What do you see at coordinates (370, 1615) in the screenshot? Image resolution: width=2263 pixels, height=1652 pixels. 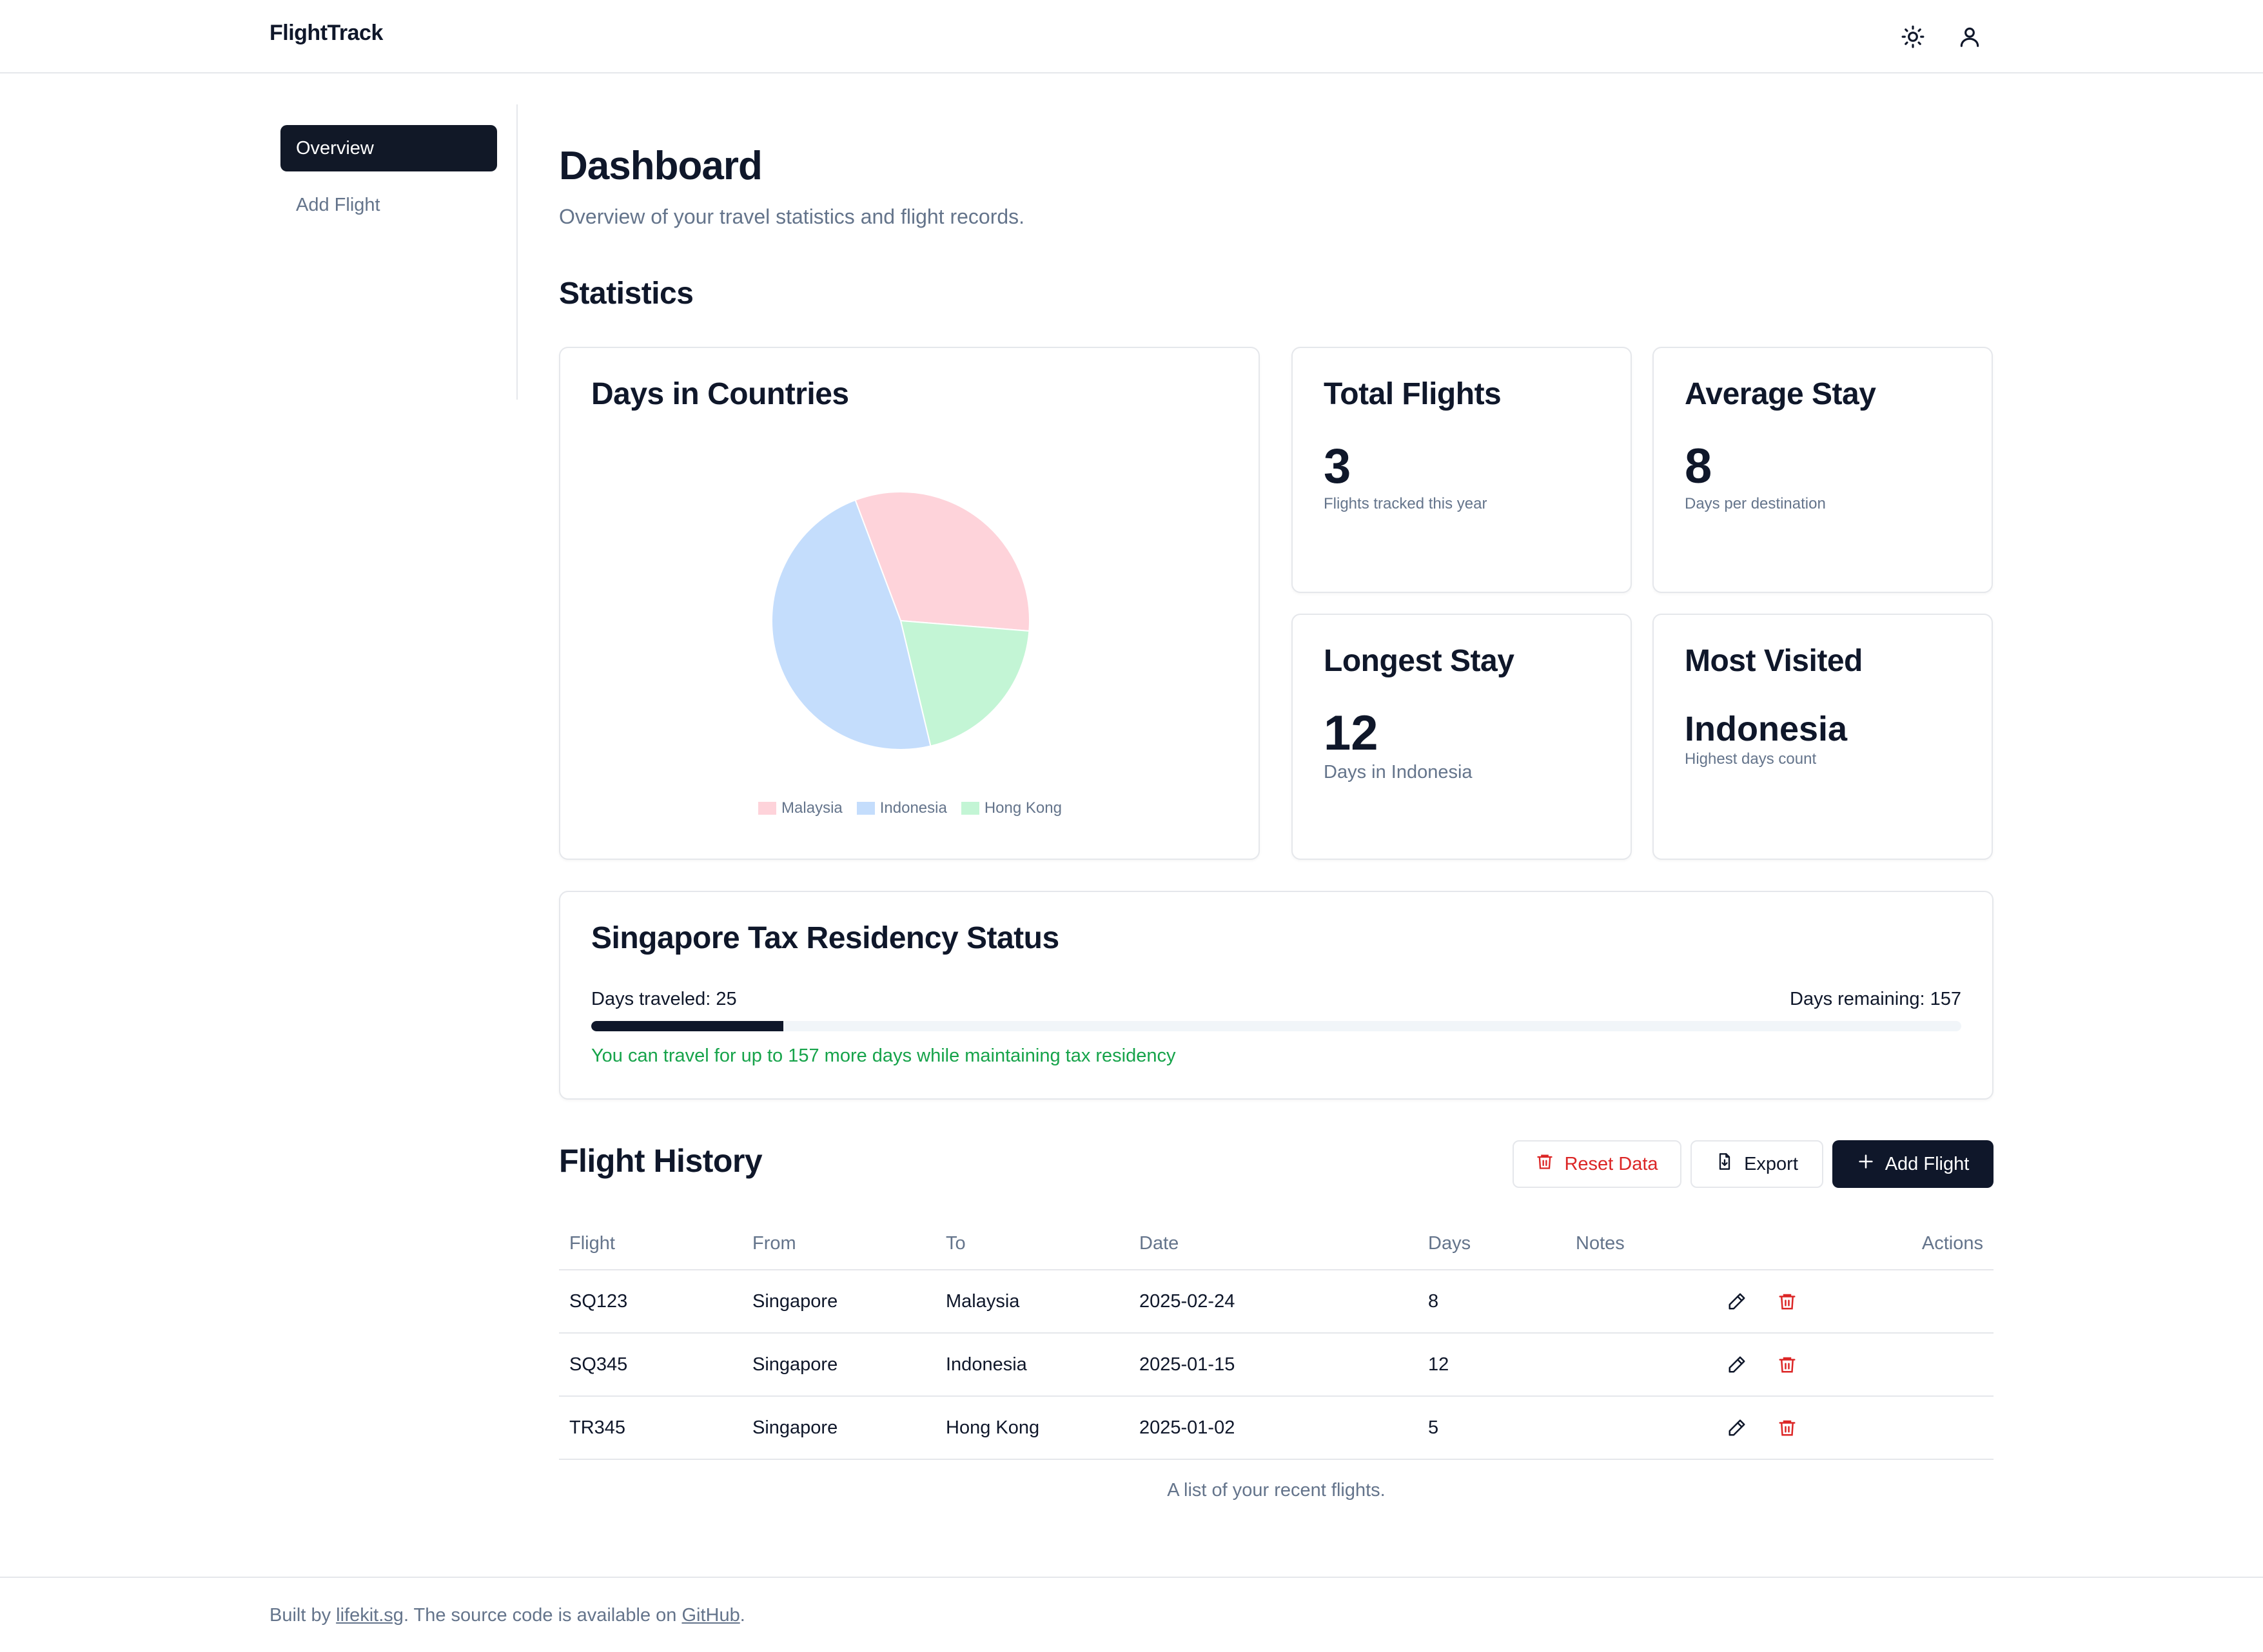 I see `lifekit-link: lifekit.sg` at bounding box center [370, 1615].